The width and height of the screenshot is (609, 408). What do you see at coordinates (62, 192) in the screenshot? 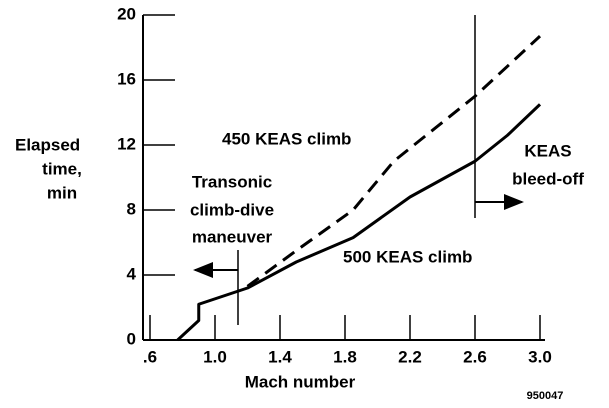
I see `y-label: min` at bounding box center [62, 192].